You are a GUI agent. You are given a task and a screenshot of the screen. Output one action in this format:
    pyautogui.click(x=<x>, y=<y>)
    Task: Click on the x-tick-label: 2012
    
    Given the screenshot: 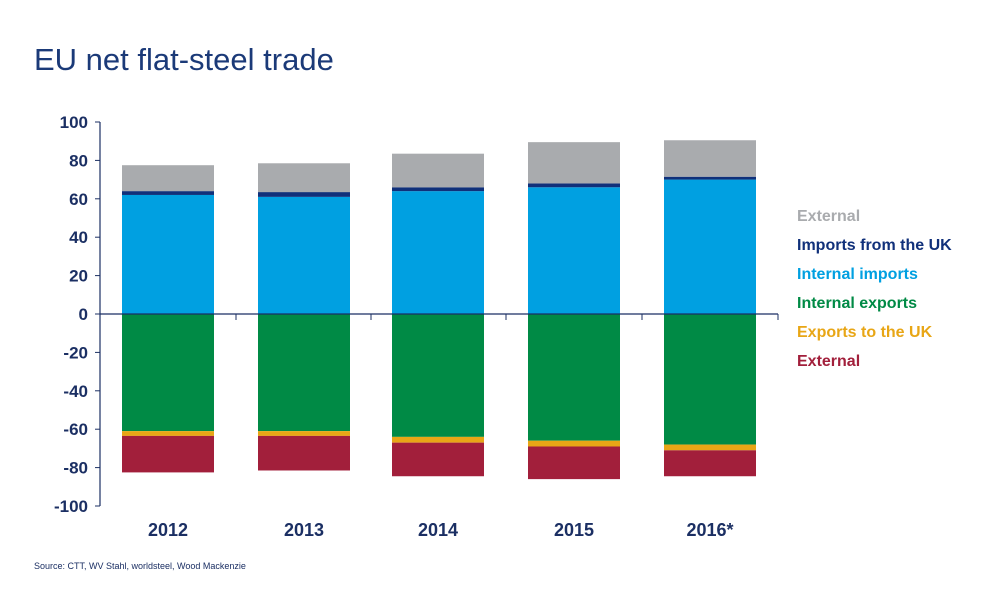 What is the action you would take?
    pyautogui.click(x=168, y=530)
    